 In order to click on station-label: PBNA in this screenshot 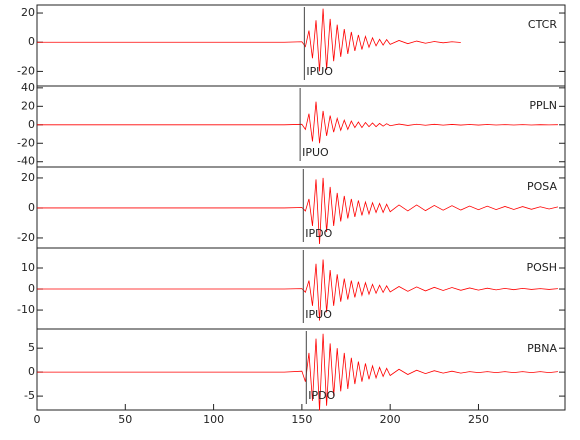, I will do `click(542, 348)`.